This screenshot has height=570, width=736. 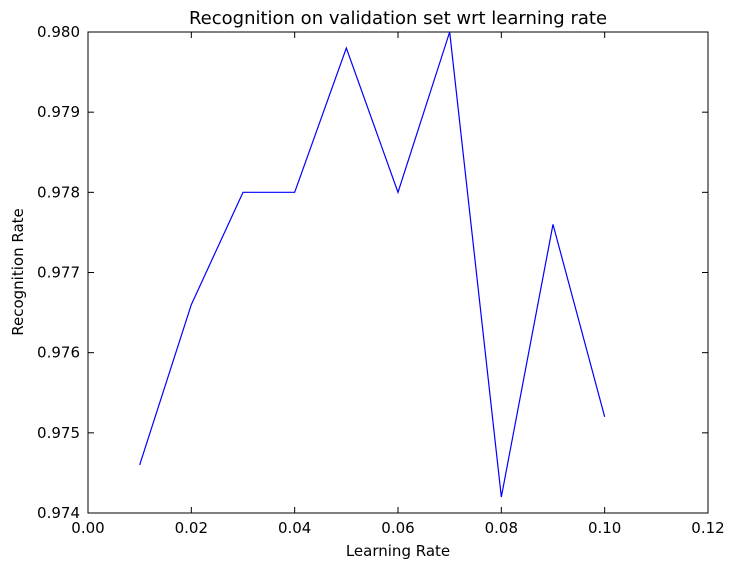 I want to click on y-tick-label: 0.977, so click(x=58, y=273).